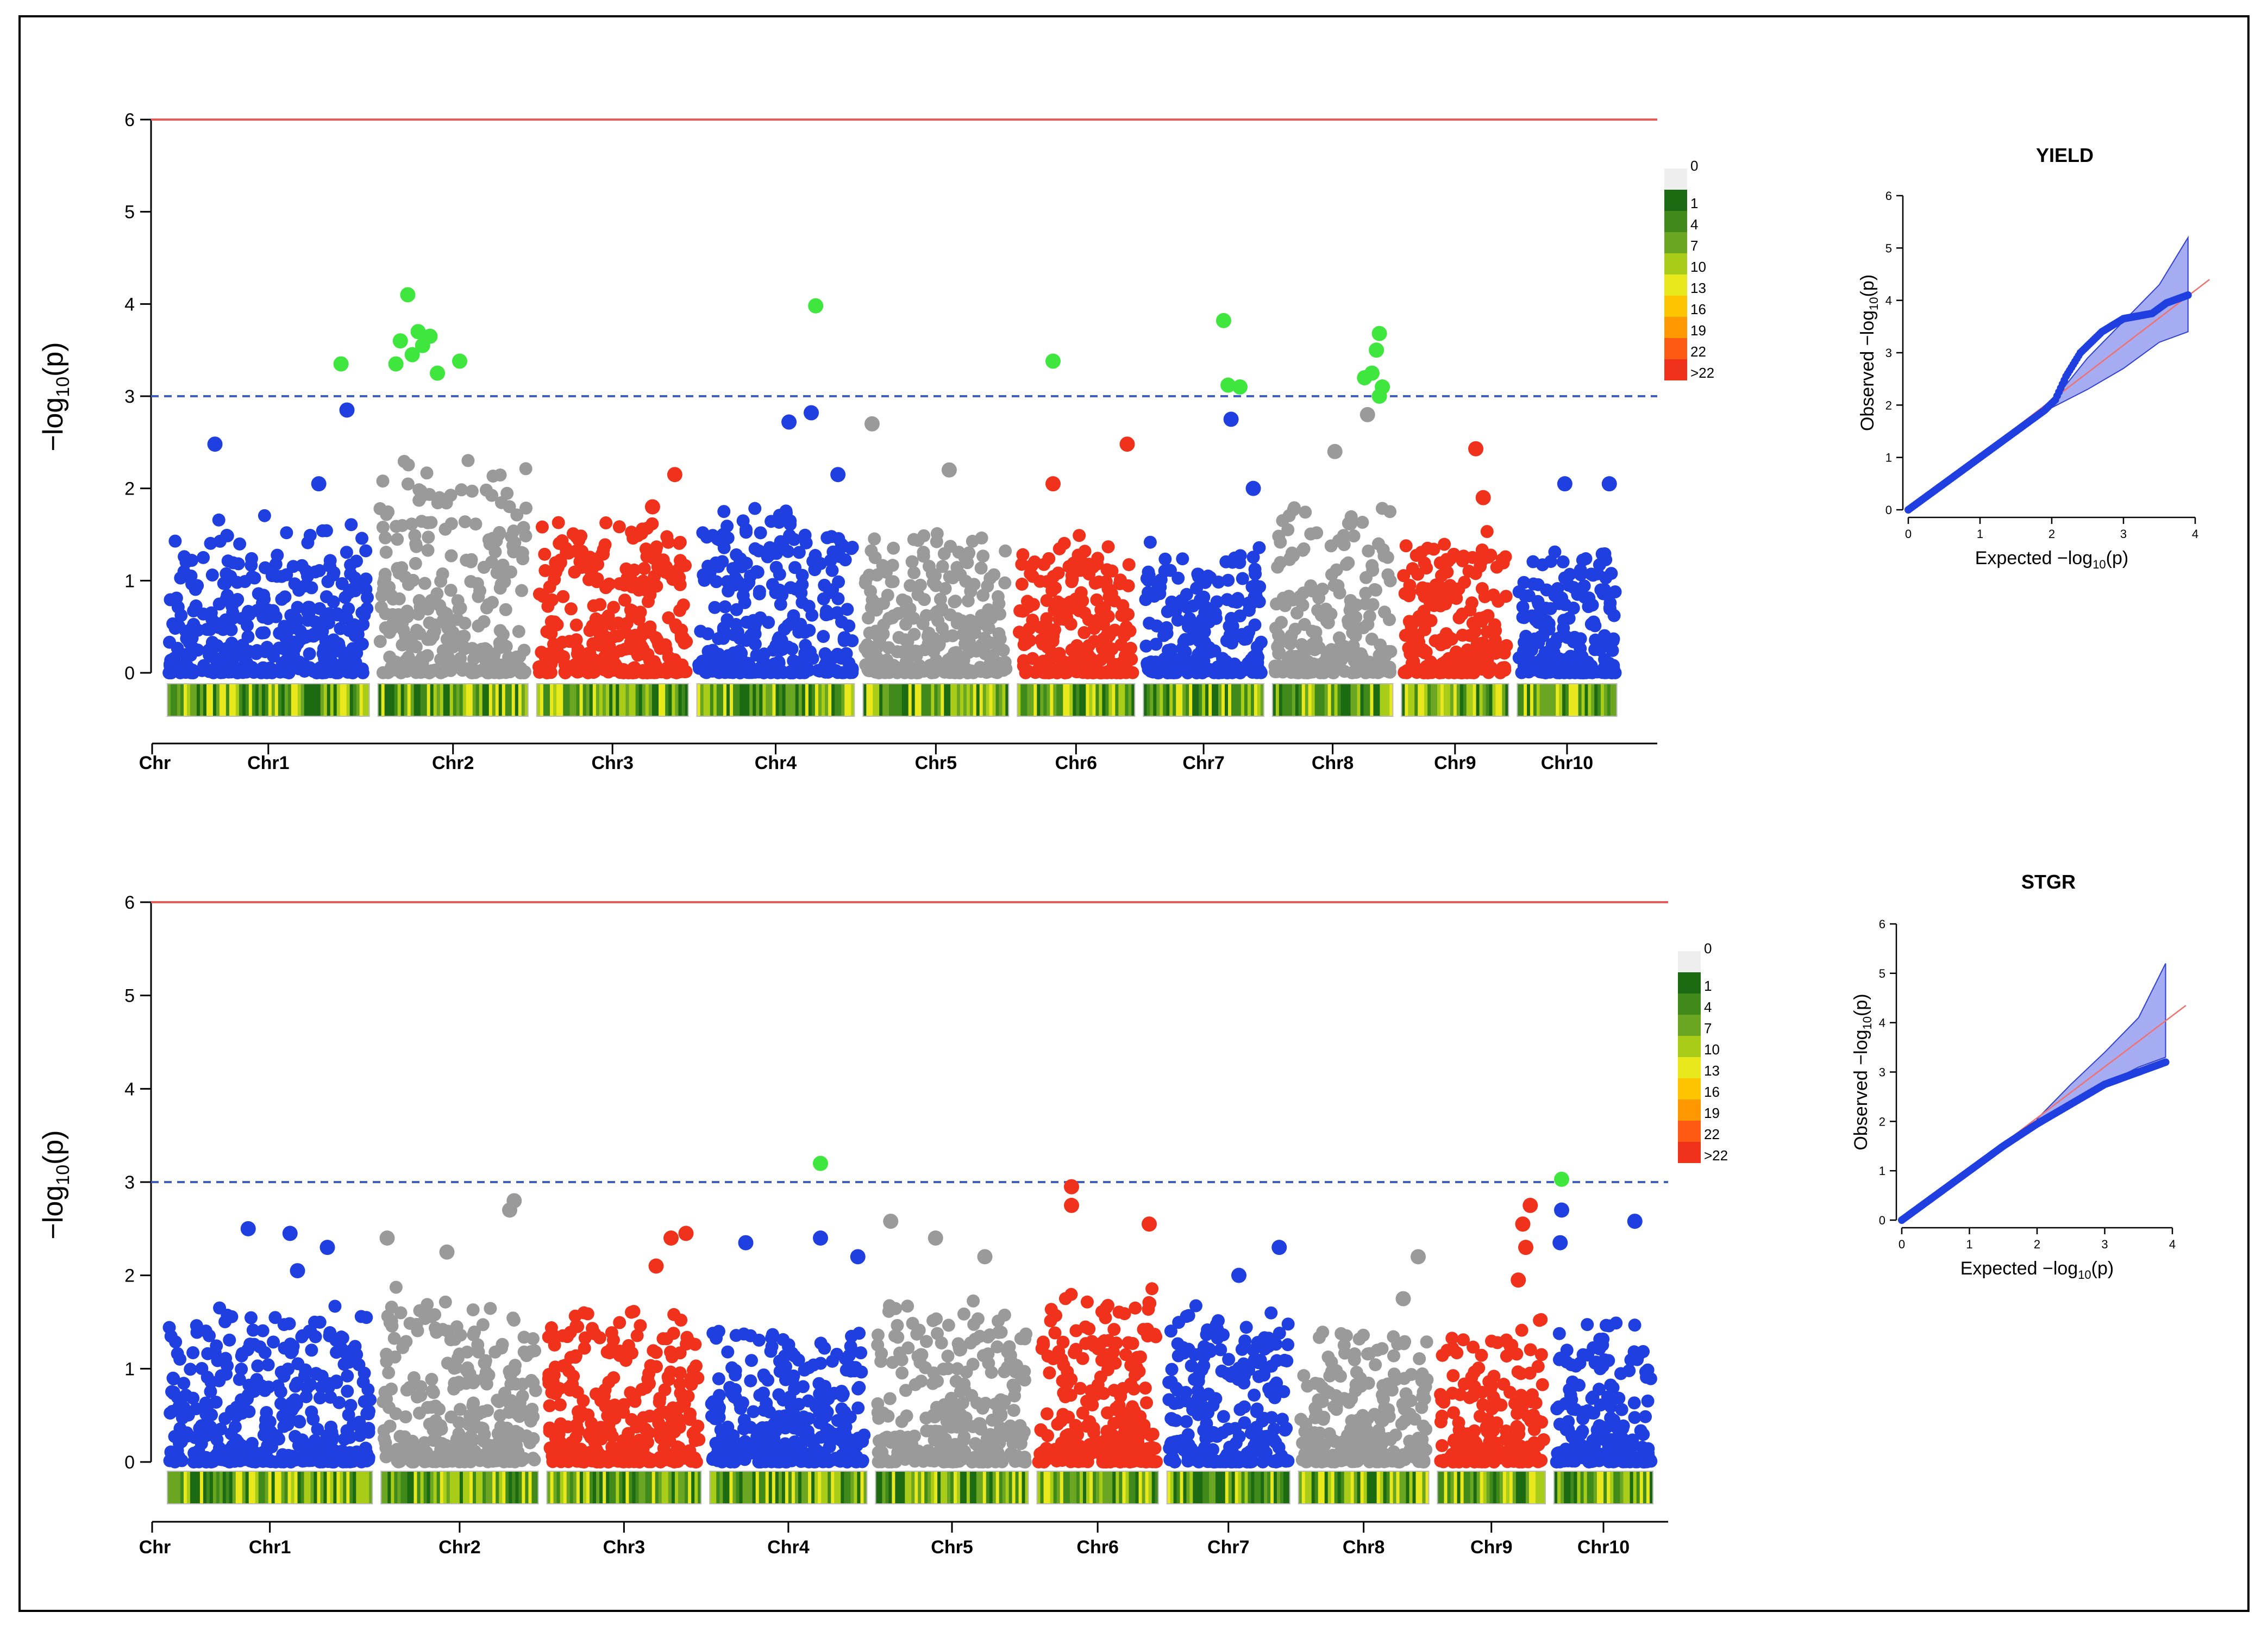  Describe the element at coordinates (129, 1276) in the screenshot. I see `y-tick-label: 2` at that location.